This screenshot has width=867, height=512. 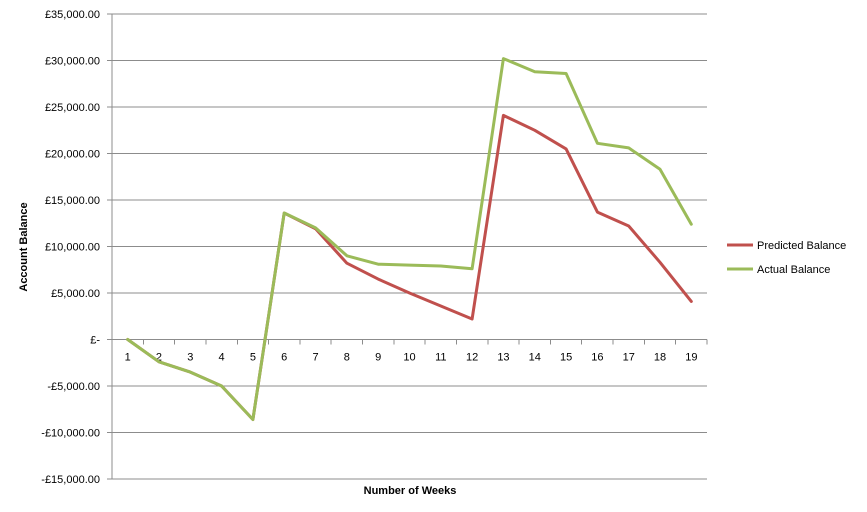 What do you see at coordinates (566, 358) in the screenshot?
I see `x-tick-label: 15` at bounding box center [566, 358].